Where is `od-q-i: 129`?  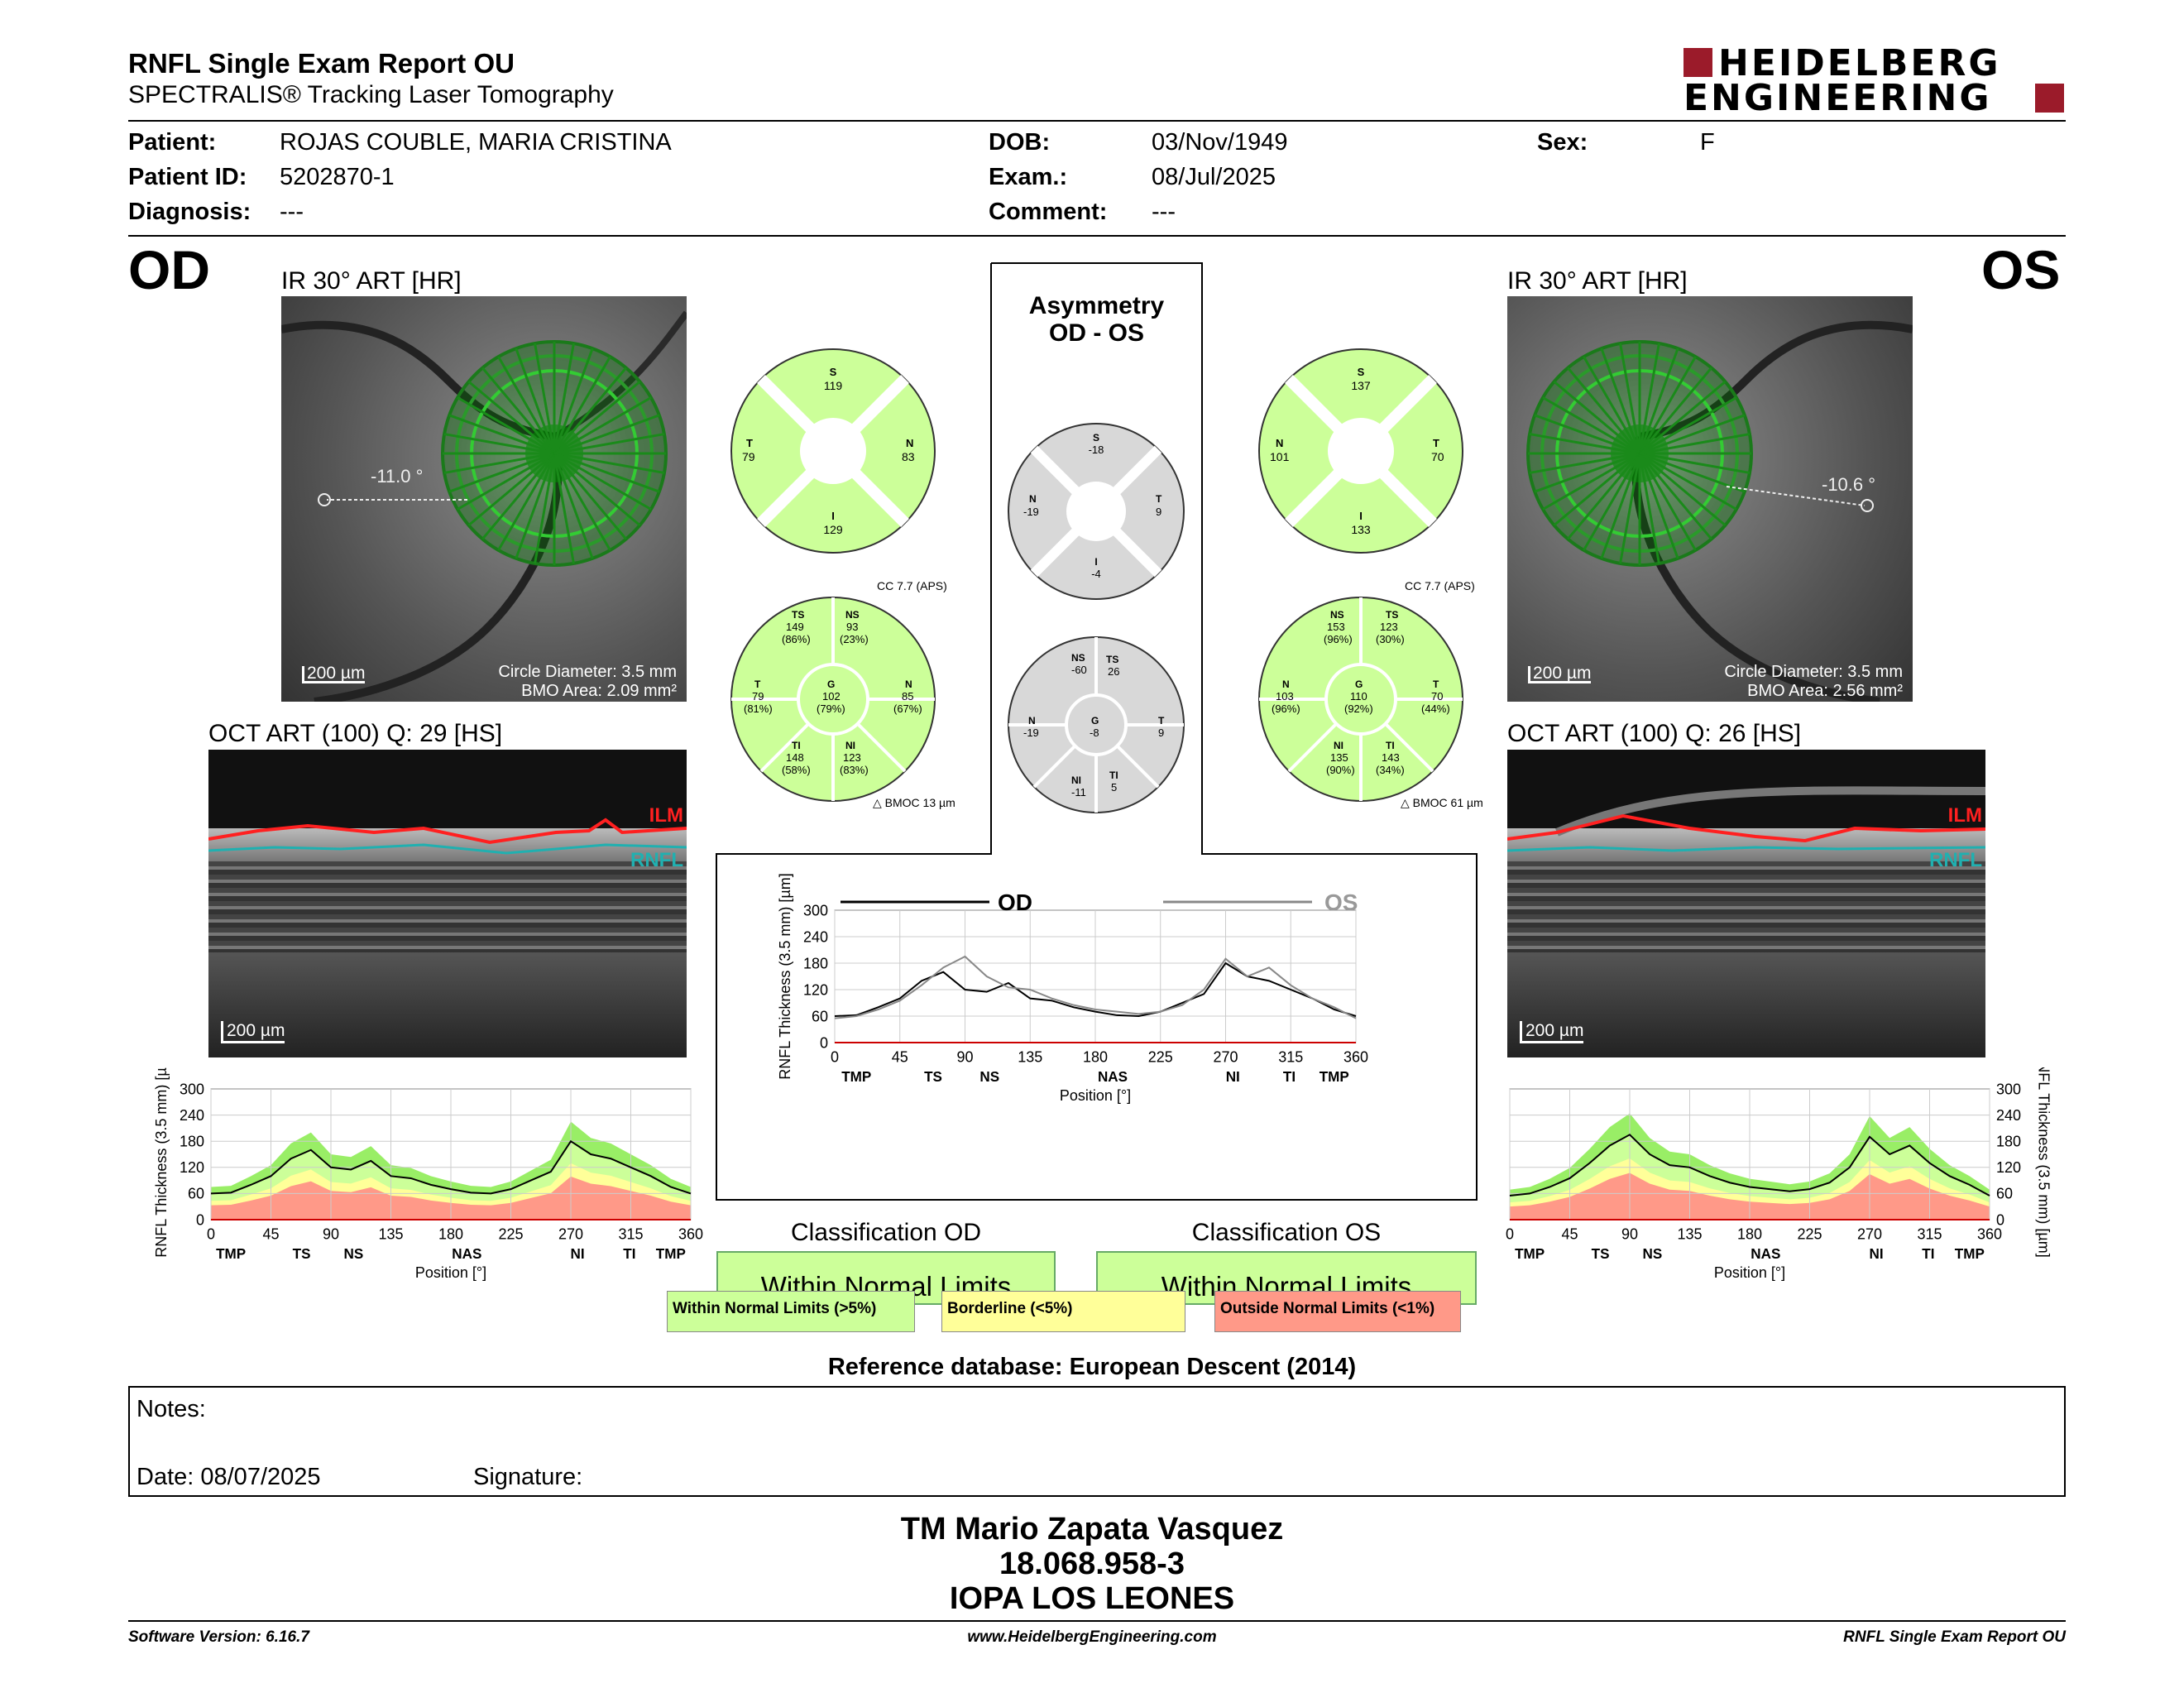
od-q-i: 129 is located at coordinates (833, 529).